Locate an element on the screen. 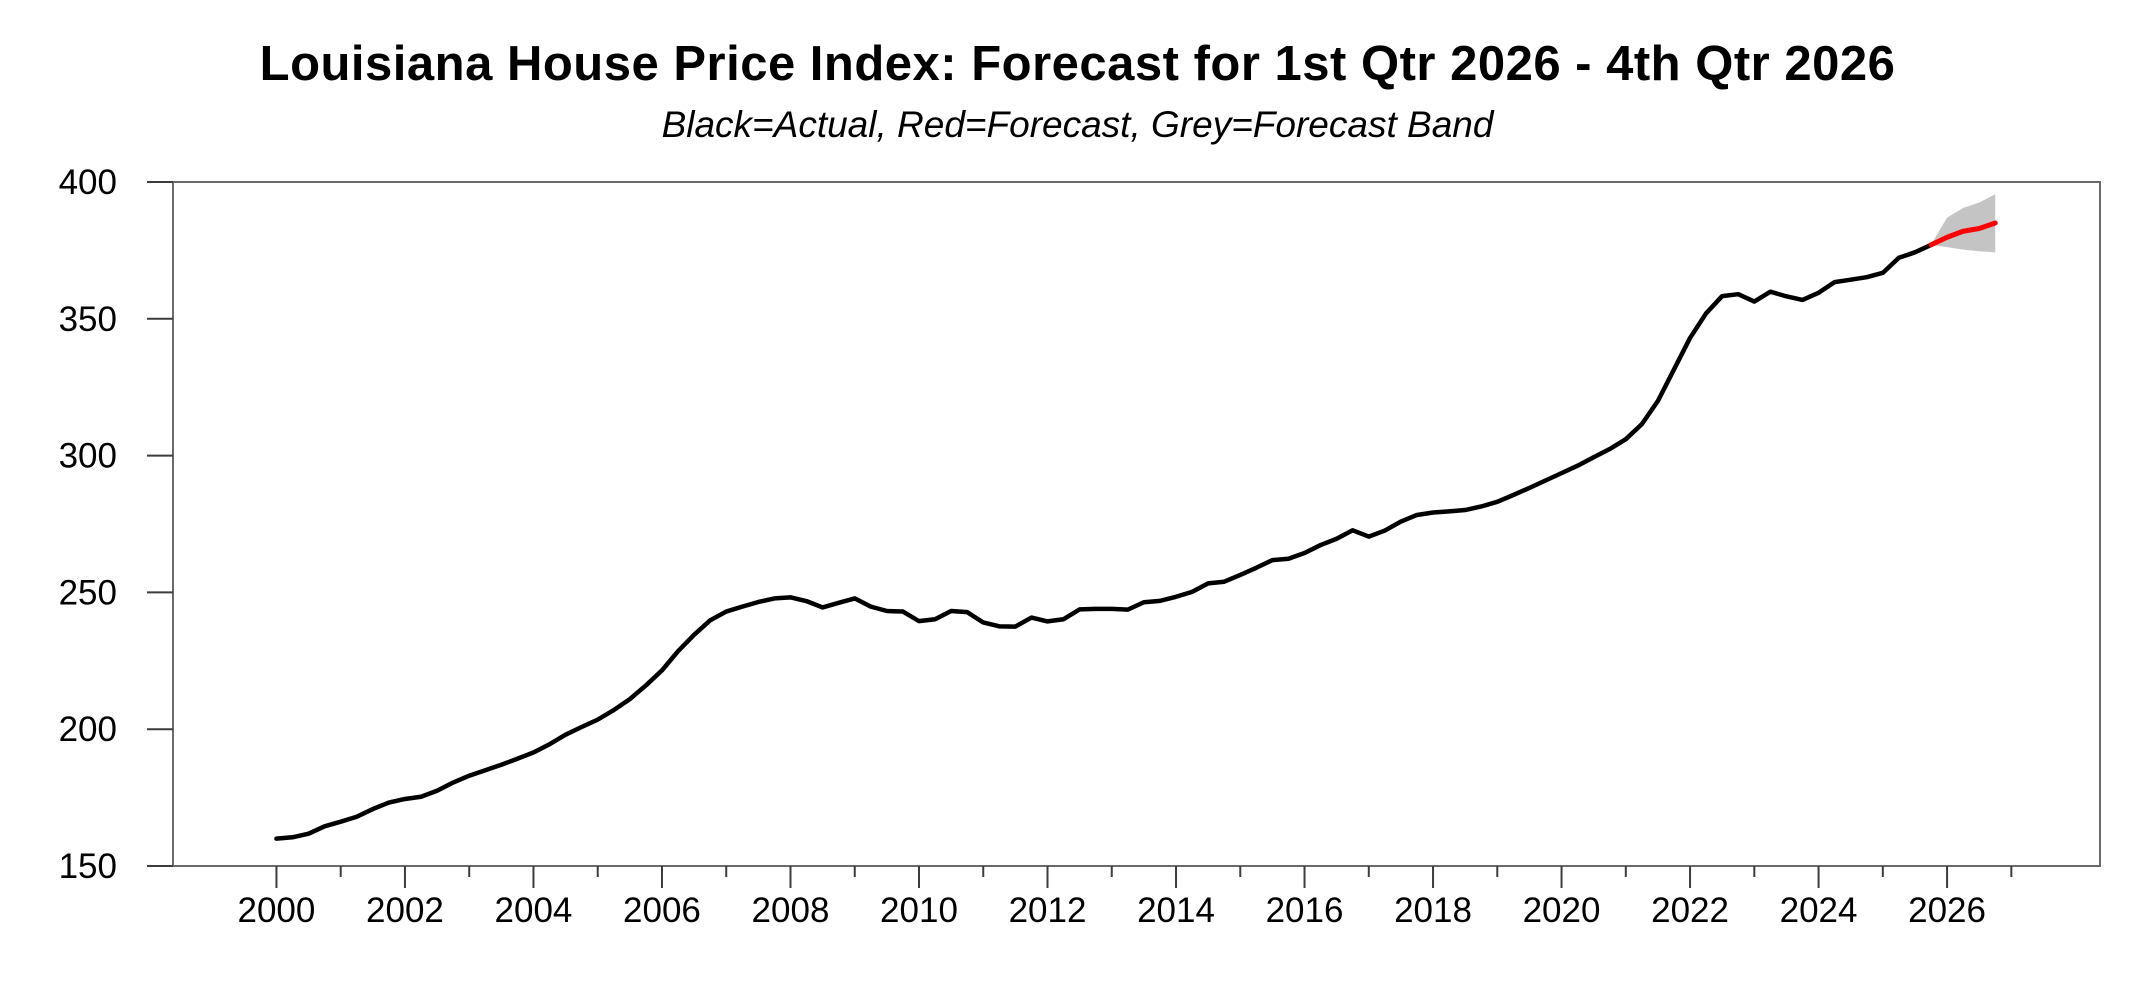  x-axis-tick-label: 2010 is located at coordinates (919, 910).